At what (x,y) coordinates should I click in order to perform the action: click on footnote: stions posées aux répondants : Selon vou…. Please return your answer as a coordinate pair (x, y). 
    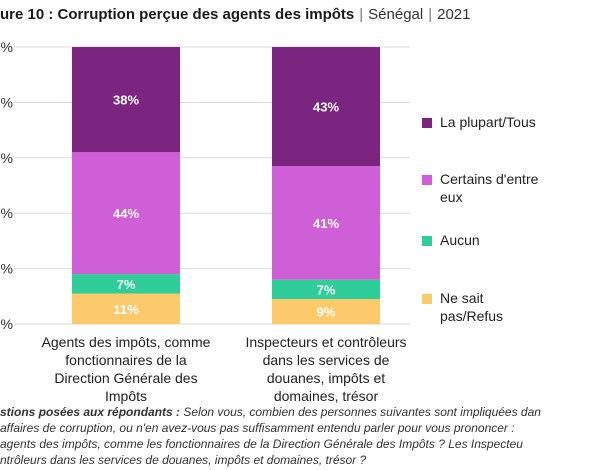
    Looking at the image, I should click on (300, 436).